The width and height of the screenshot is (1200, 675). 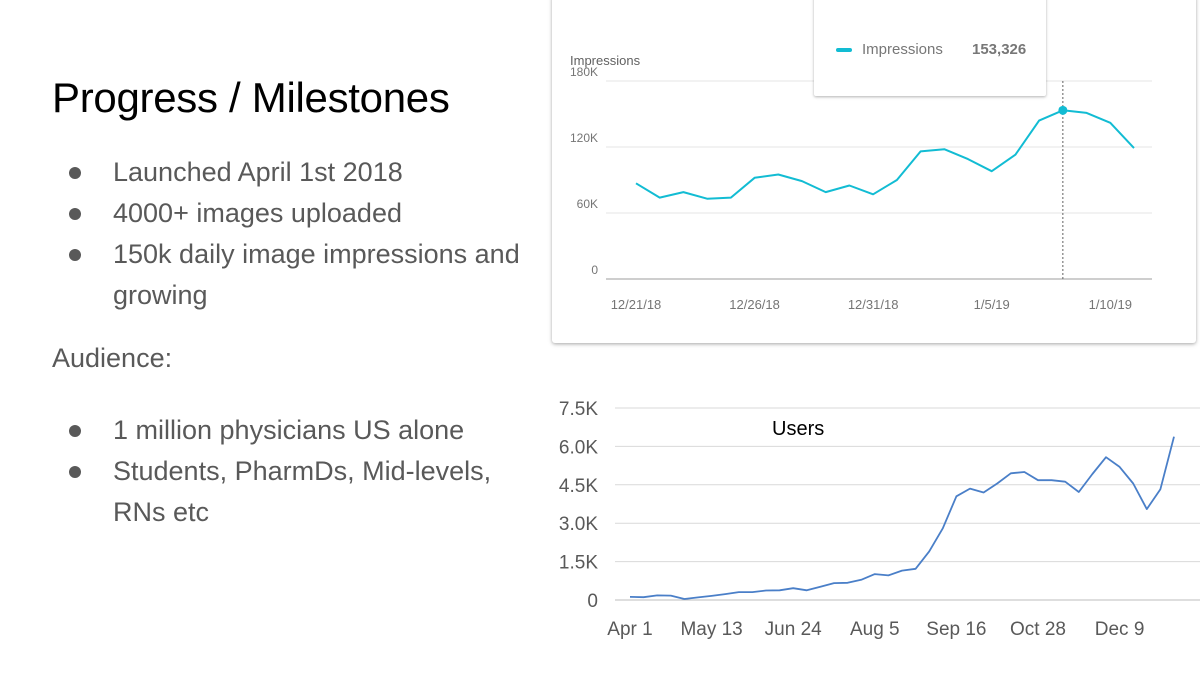 What do you see at coordinates (578, 409) in the screenshot?
I see `y-tick-label: 7.5K` at bounding box center [578, 409].